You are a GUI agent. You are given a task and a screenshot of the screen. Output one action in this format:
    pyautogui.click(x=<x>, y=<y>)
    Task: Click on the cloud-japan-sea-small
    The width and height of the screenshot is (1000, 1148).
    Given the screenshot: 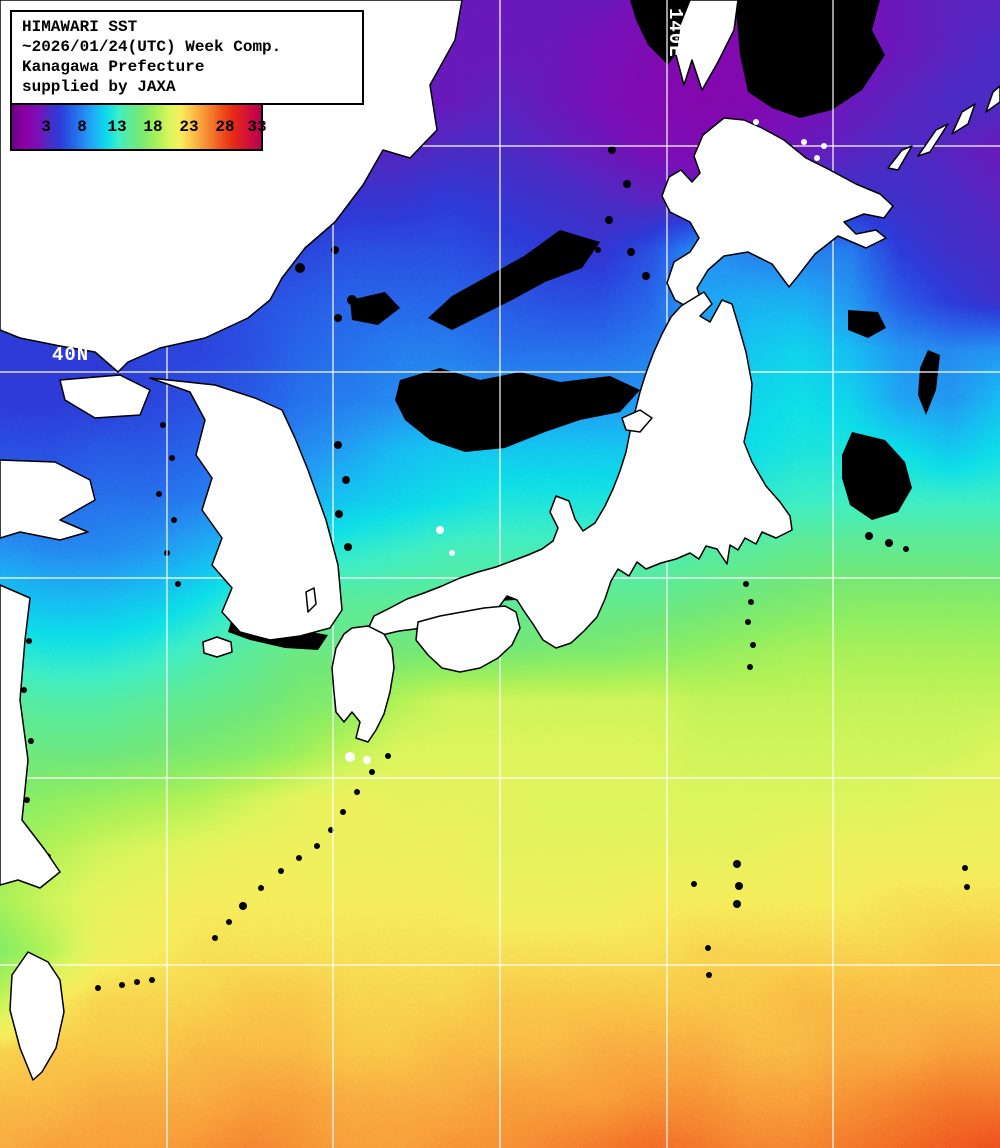 What is the action you would take?
    pyautogui.click(x=375, y=308)
    